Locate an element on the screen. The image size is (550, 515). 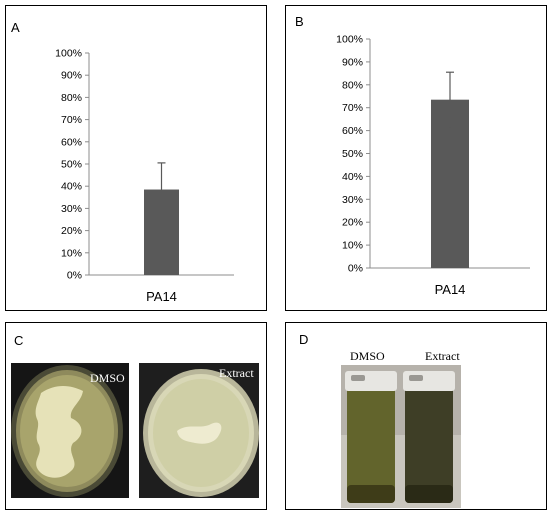
panel-a-letter: A is located at coordinates (15, 27).